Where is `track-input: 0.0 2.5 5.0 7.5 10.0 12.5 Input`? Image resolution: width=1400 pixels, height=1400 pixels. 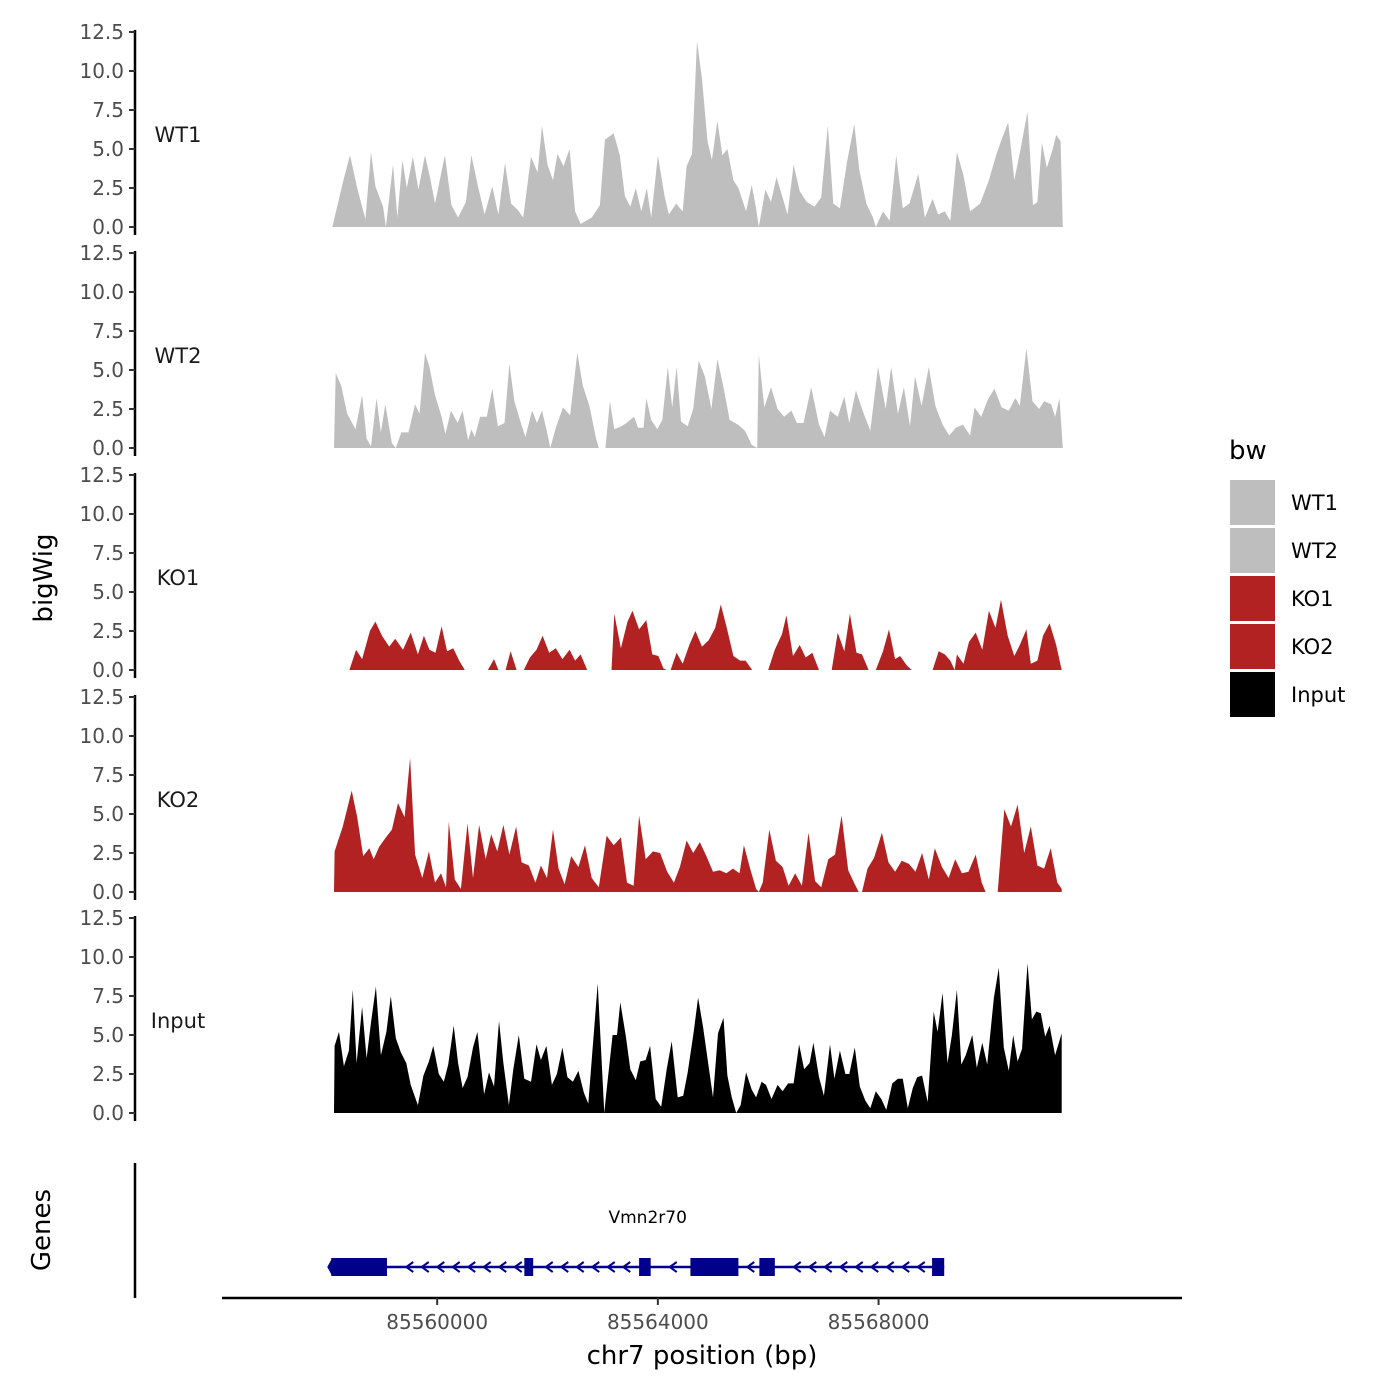
track-input: 0.0 2.5 5.0 7.5 10.0 12.5 Input is located at coordinates (570, 1015).